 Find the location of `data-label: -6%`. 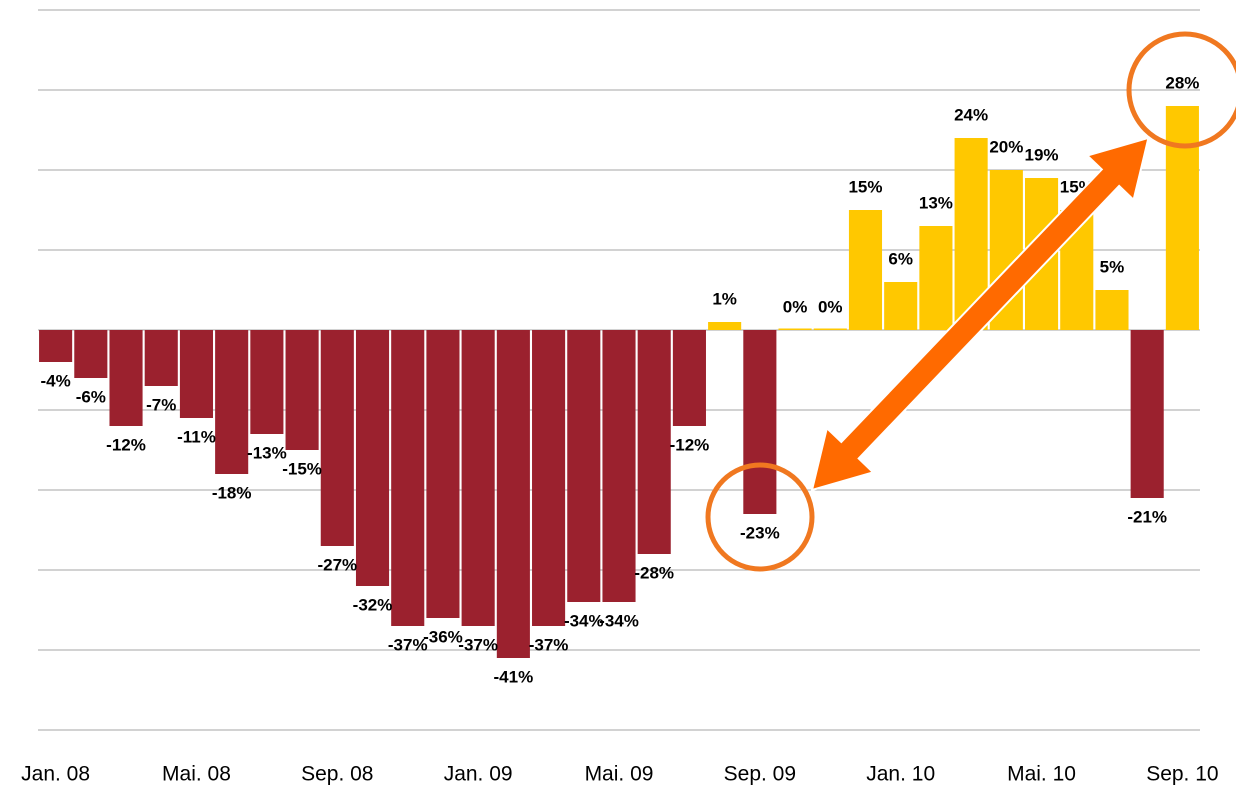

data-label: -6% is located at coordinates (91, 396).